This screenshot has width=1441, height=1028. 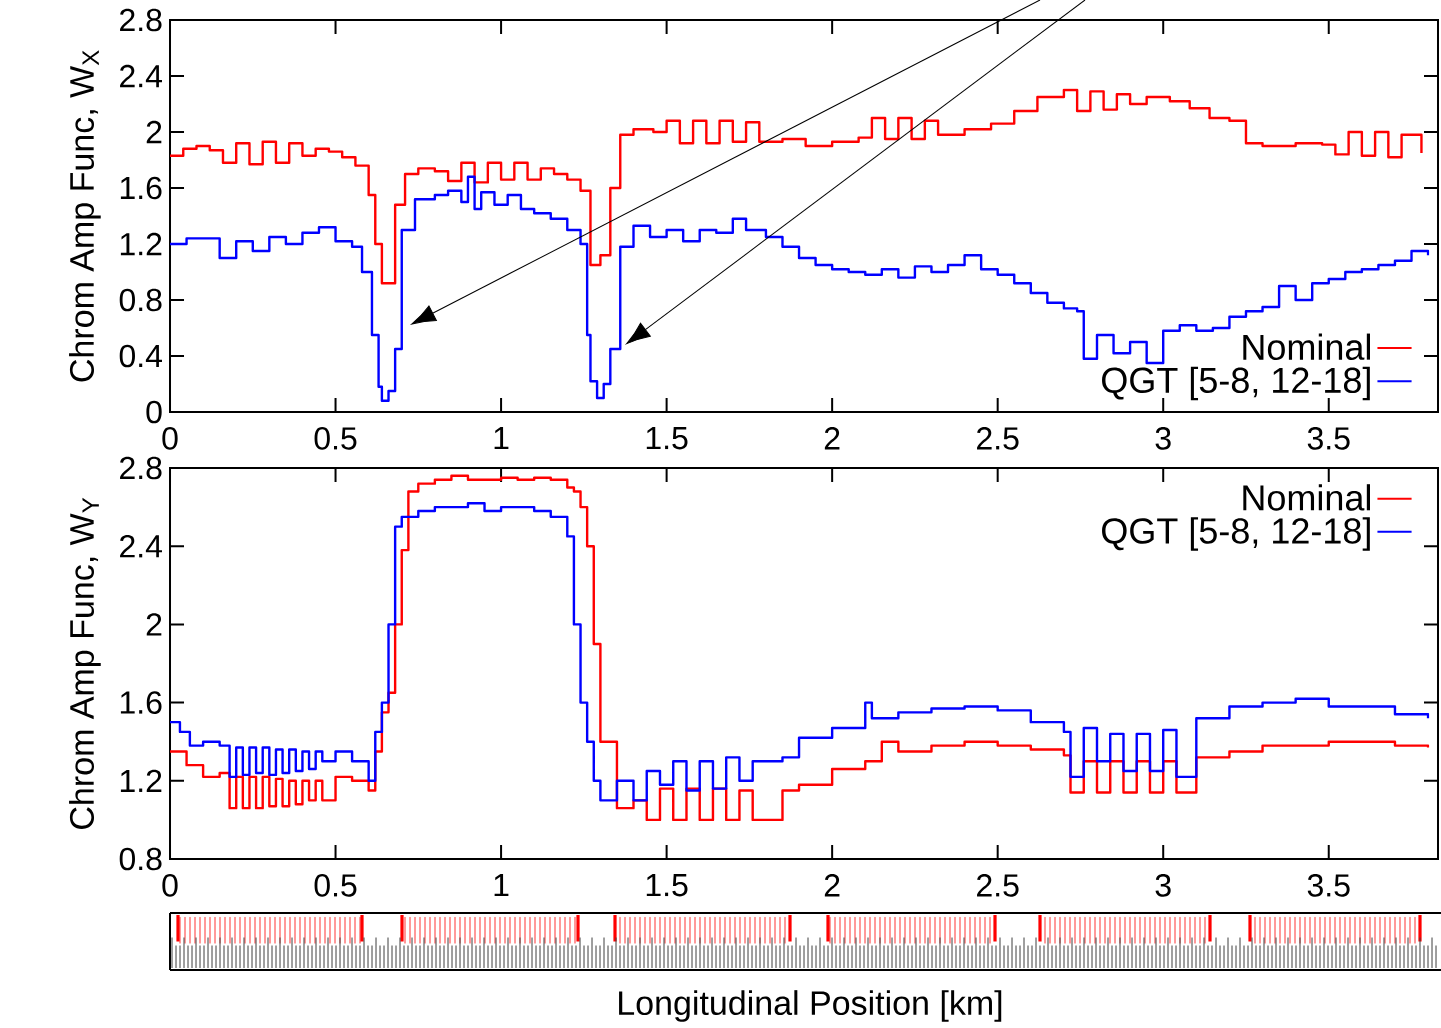 I want to click on x-axis-title: Longitudinal Position [km], so click(x=810, y=1006).